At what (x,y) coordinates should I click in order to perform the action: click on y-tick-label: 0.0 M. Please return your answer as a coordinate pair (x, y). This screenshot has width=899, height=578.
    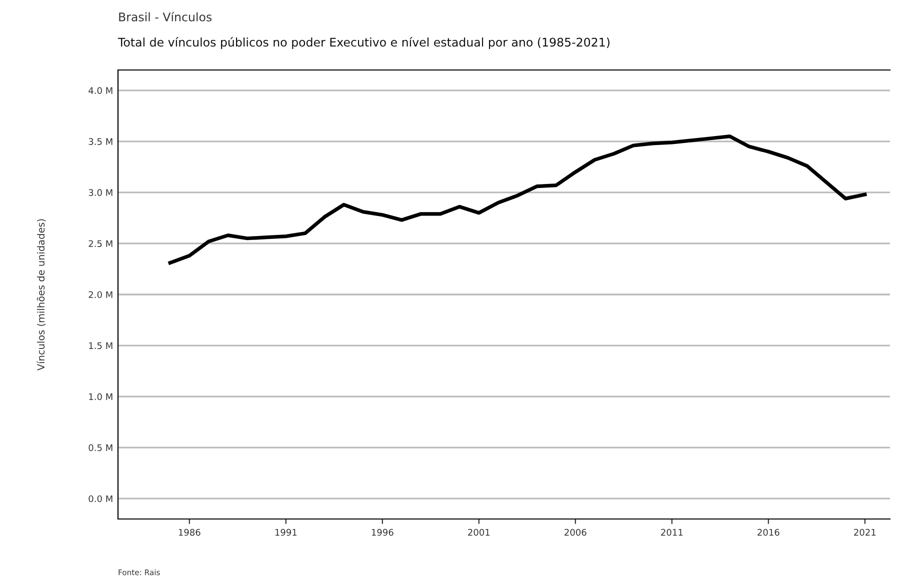
    Looking at the image, I should click on (100, 498).